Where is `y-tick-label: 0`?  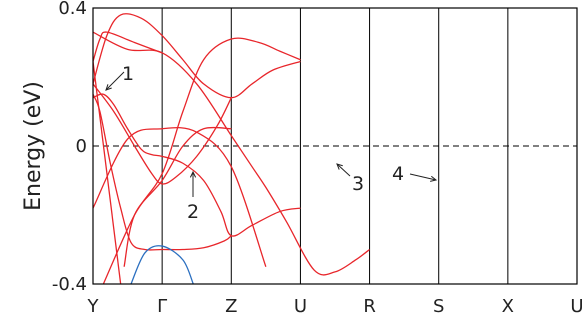
y-tick-label: 0 is located at coordinates (81, 146).